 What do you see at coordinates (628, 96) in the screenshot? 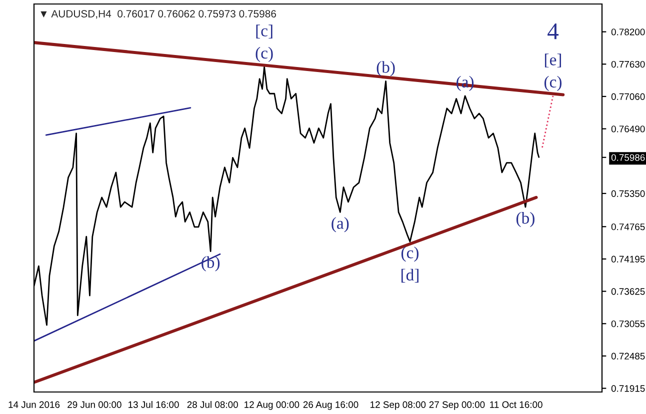
I see `y-tick-label: 0.77060` at bounding box center [628, 96].